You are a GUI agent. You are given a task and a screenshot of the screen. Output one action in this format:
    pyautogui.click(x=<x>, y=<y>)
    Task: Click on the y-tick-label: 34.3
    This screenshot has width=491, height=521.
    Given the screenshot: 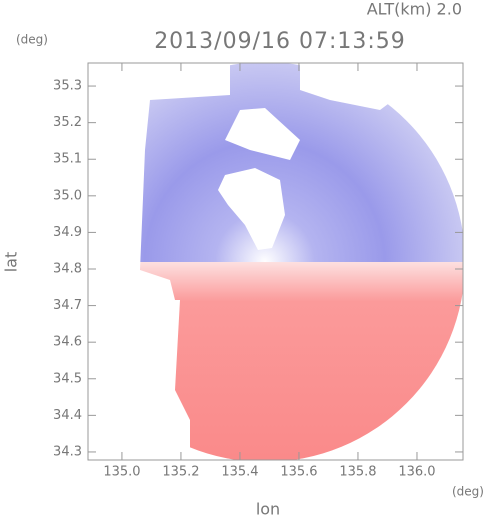 What is the action you would take?
    pyautogui.click(x=67, y=451)
    